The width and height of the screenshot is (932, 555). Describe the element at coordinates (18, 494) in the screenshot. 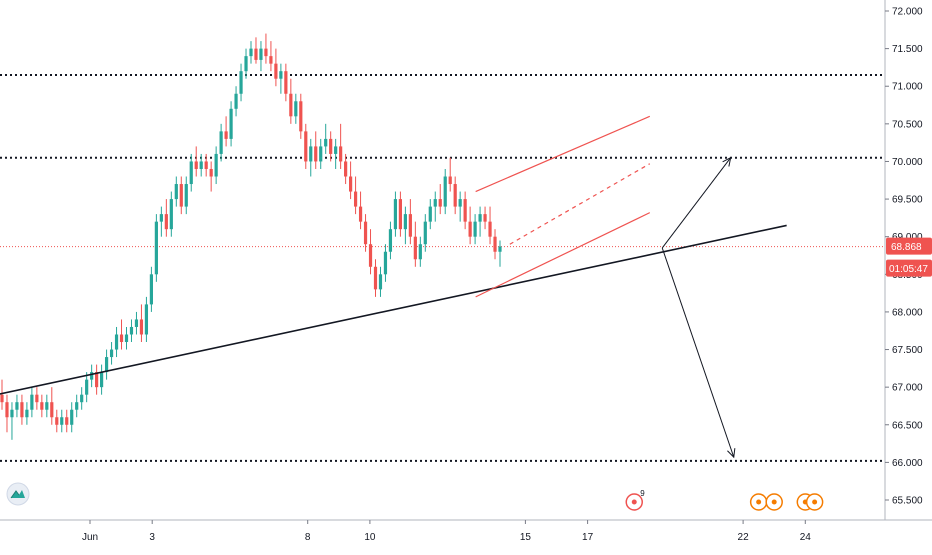

I see `tradingview-logo-icon` at that location.